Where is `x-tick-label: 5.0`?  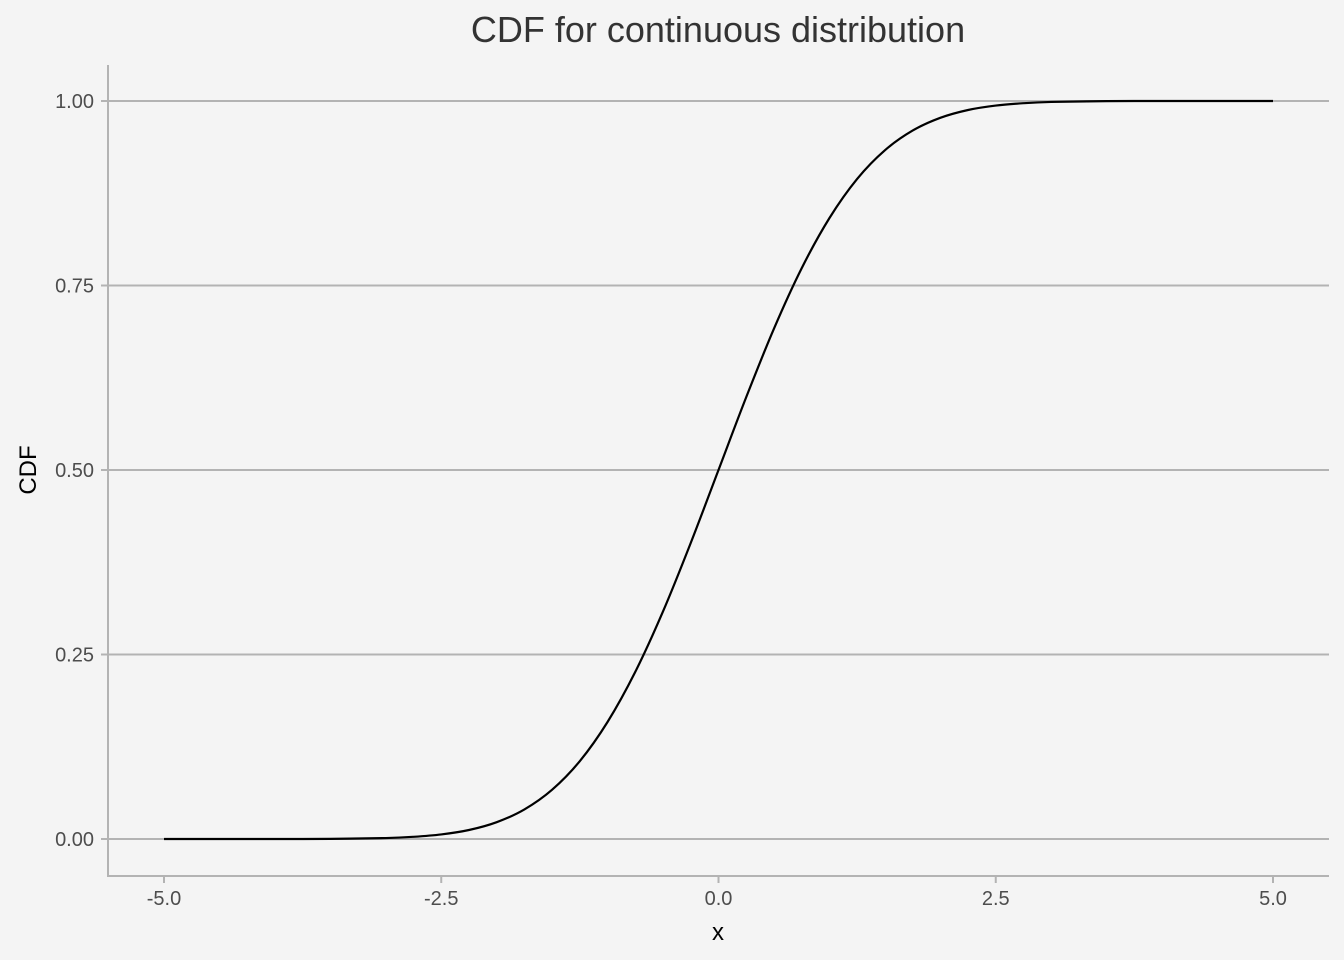 x-tick-label: 5.0 is located at coordinates (1273, 899).